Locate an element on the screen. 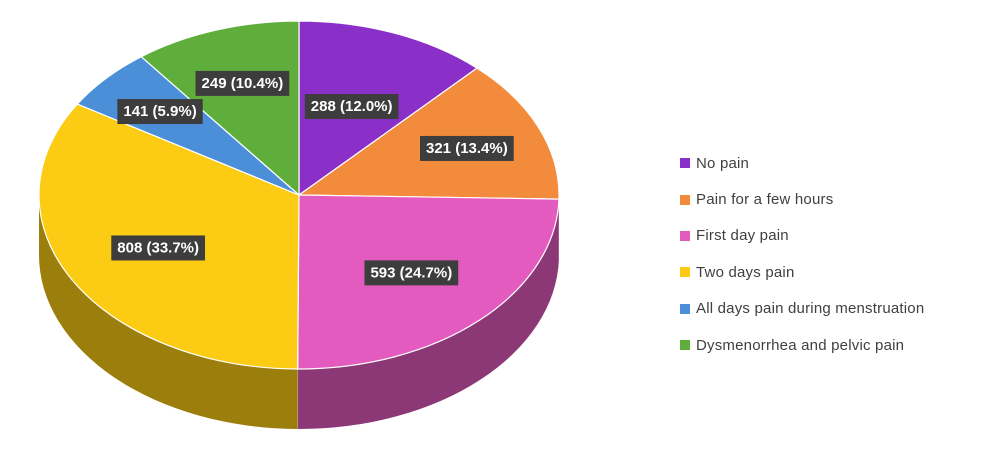 Image resolution: width=1004 pixels, height=469 pixels. data-label-text: 249 (10.4%) is located at coordinates (243, 83).